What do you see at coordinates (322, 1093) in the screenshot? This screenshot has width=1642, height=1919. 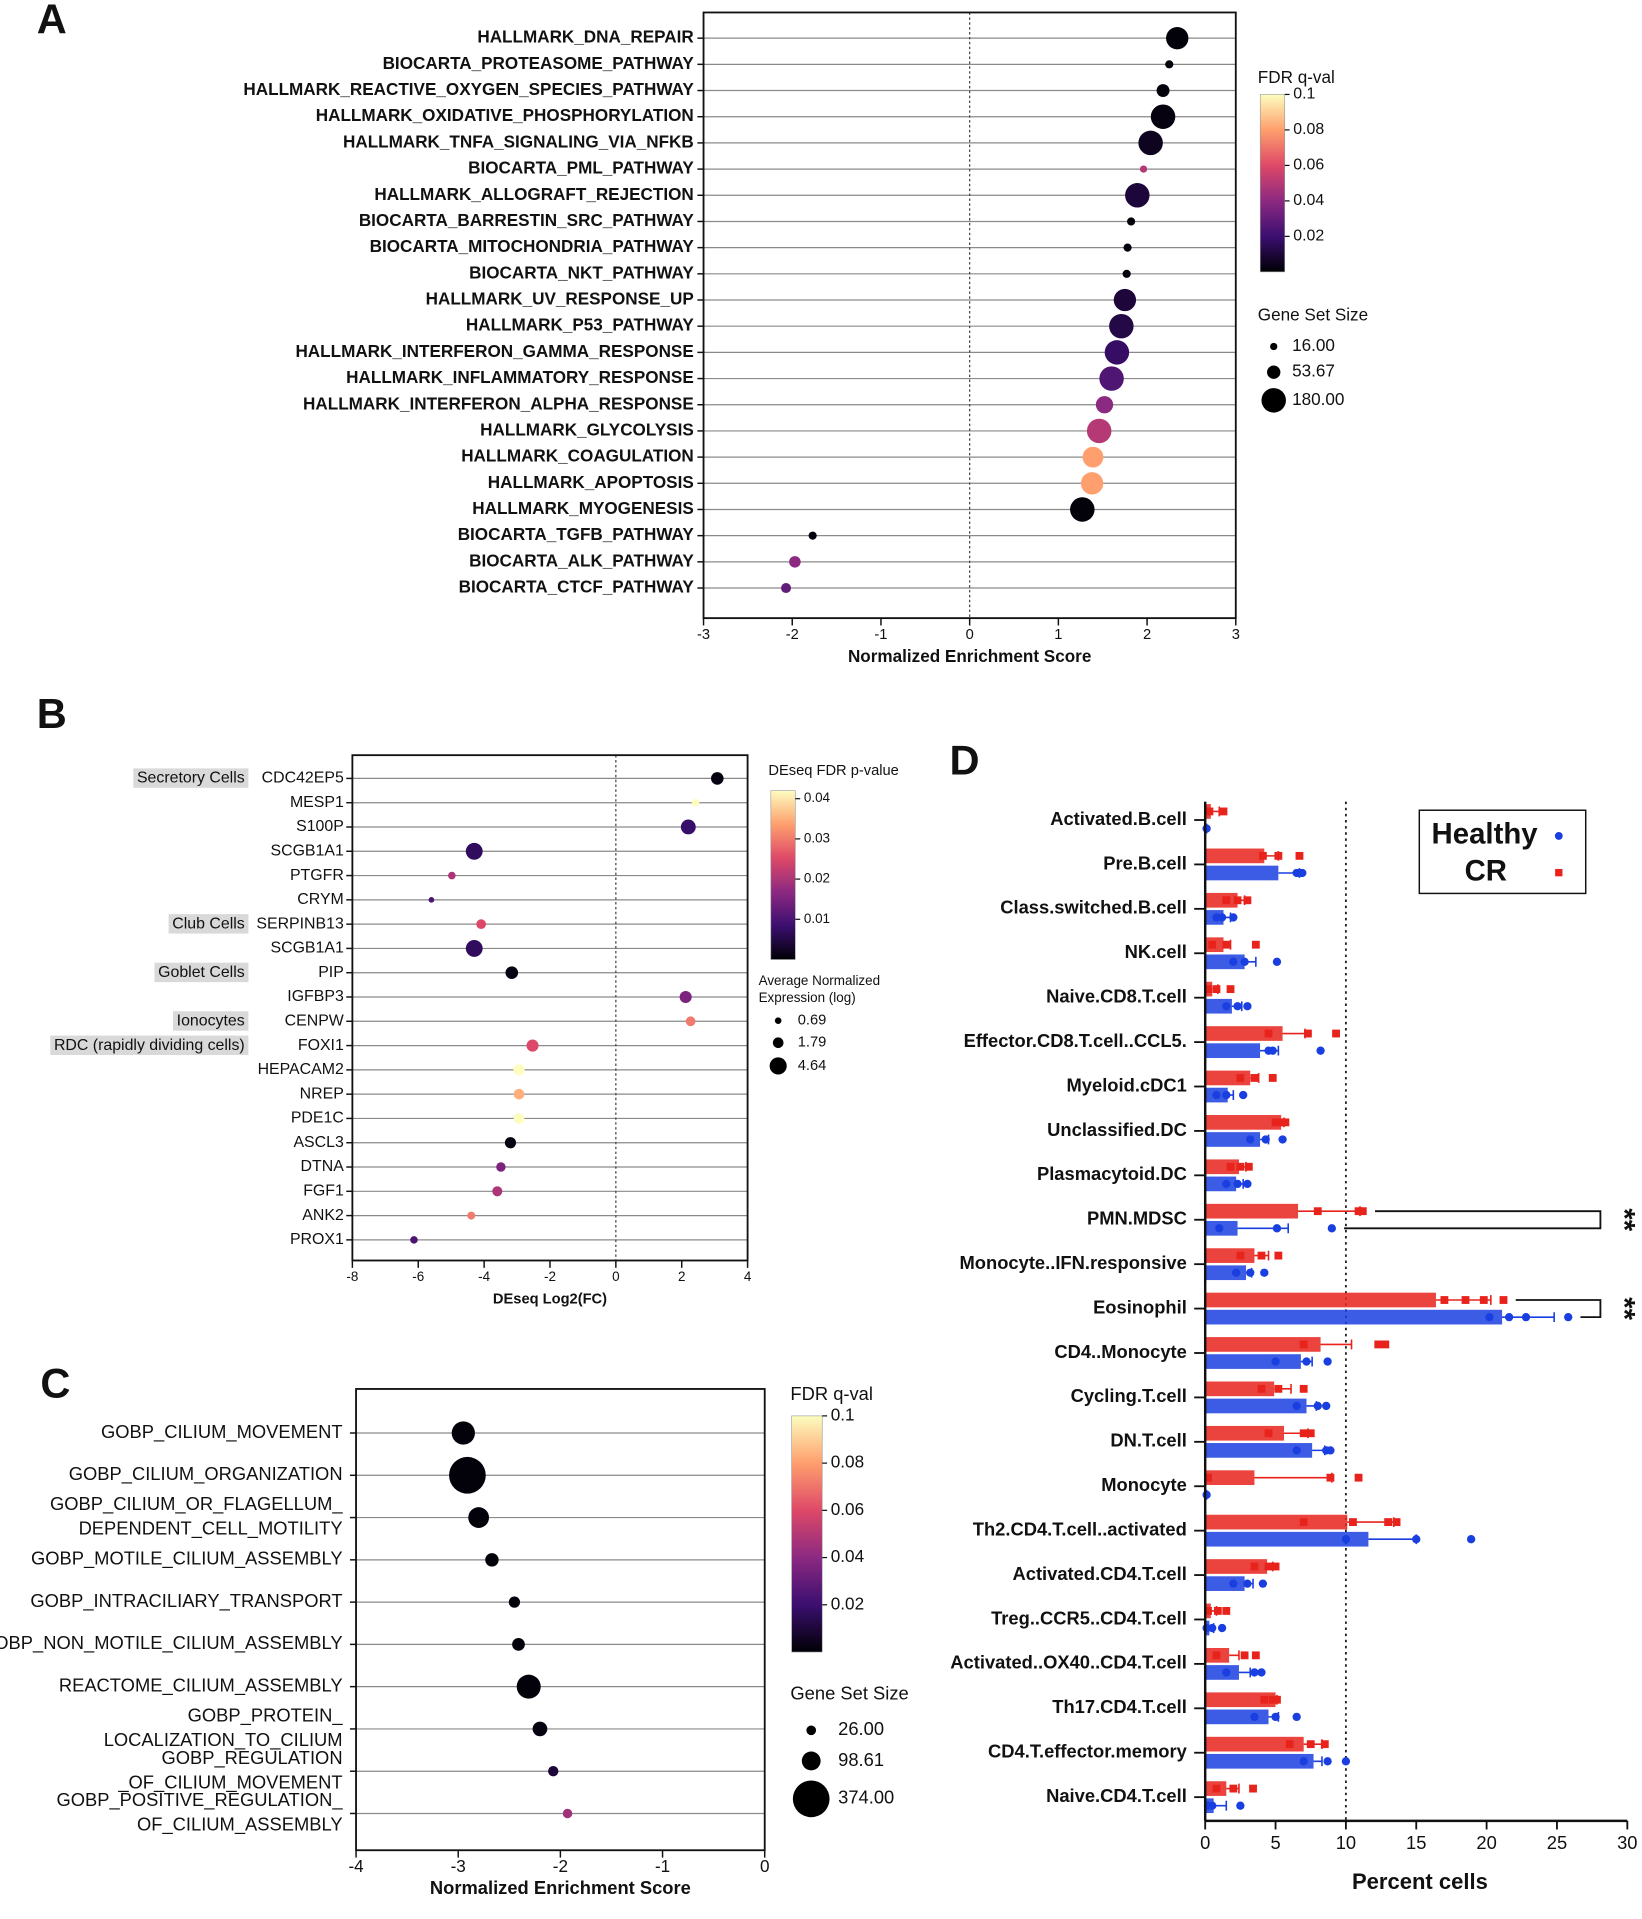 I see `category-label: NREP` at bounding box center [322, 1093].